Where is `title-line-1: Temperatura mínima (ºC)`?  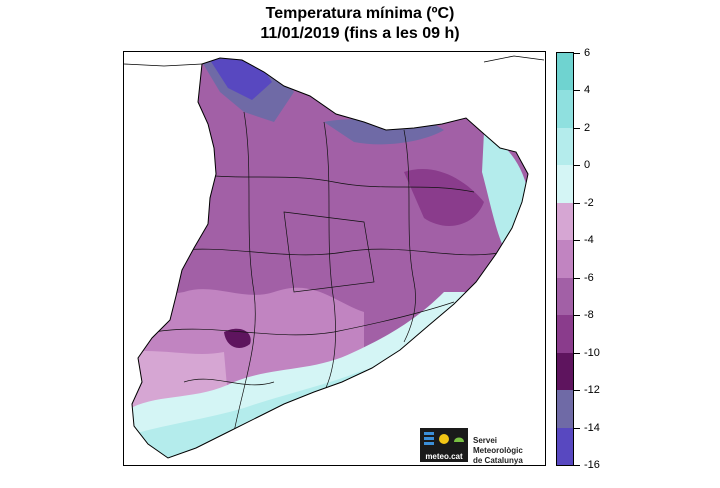 title-line-1: Temperatura mínima (ºC) is located at coordinates (360, 13).